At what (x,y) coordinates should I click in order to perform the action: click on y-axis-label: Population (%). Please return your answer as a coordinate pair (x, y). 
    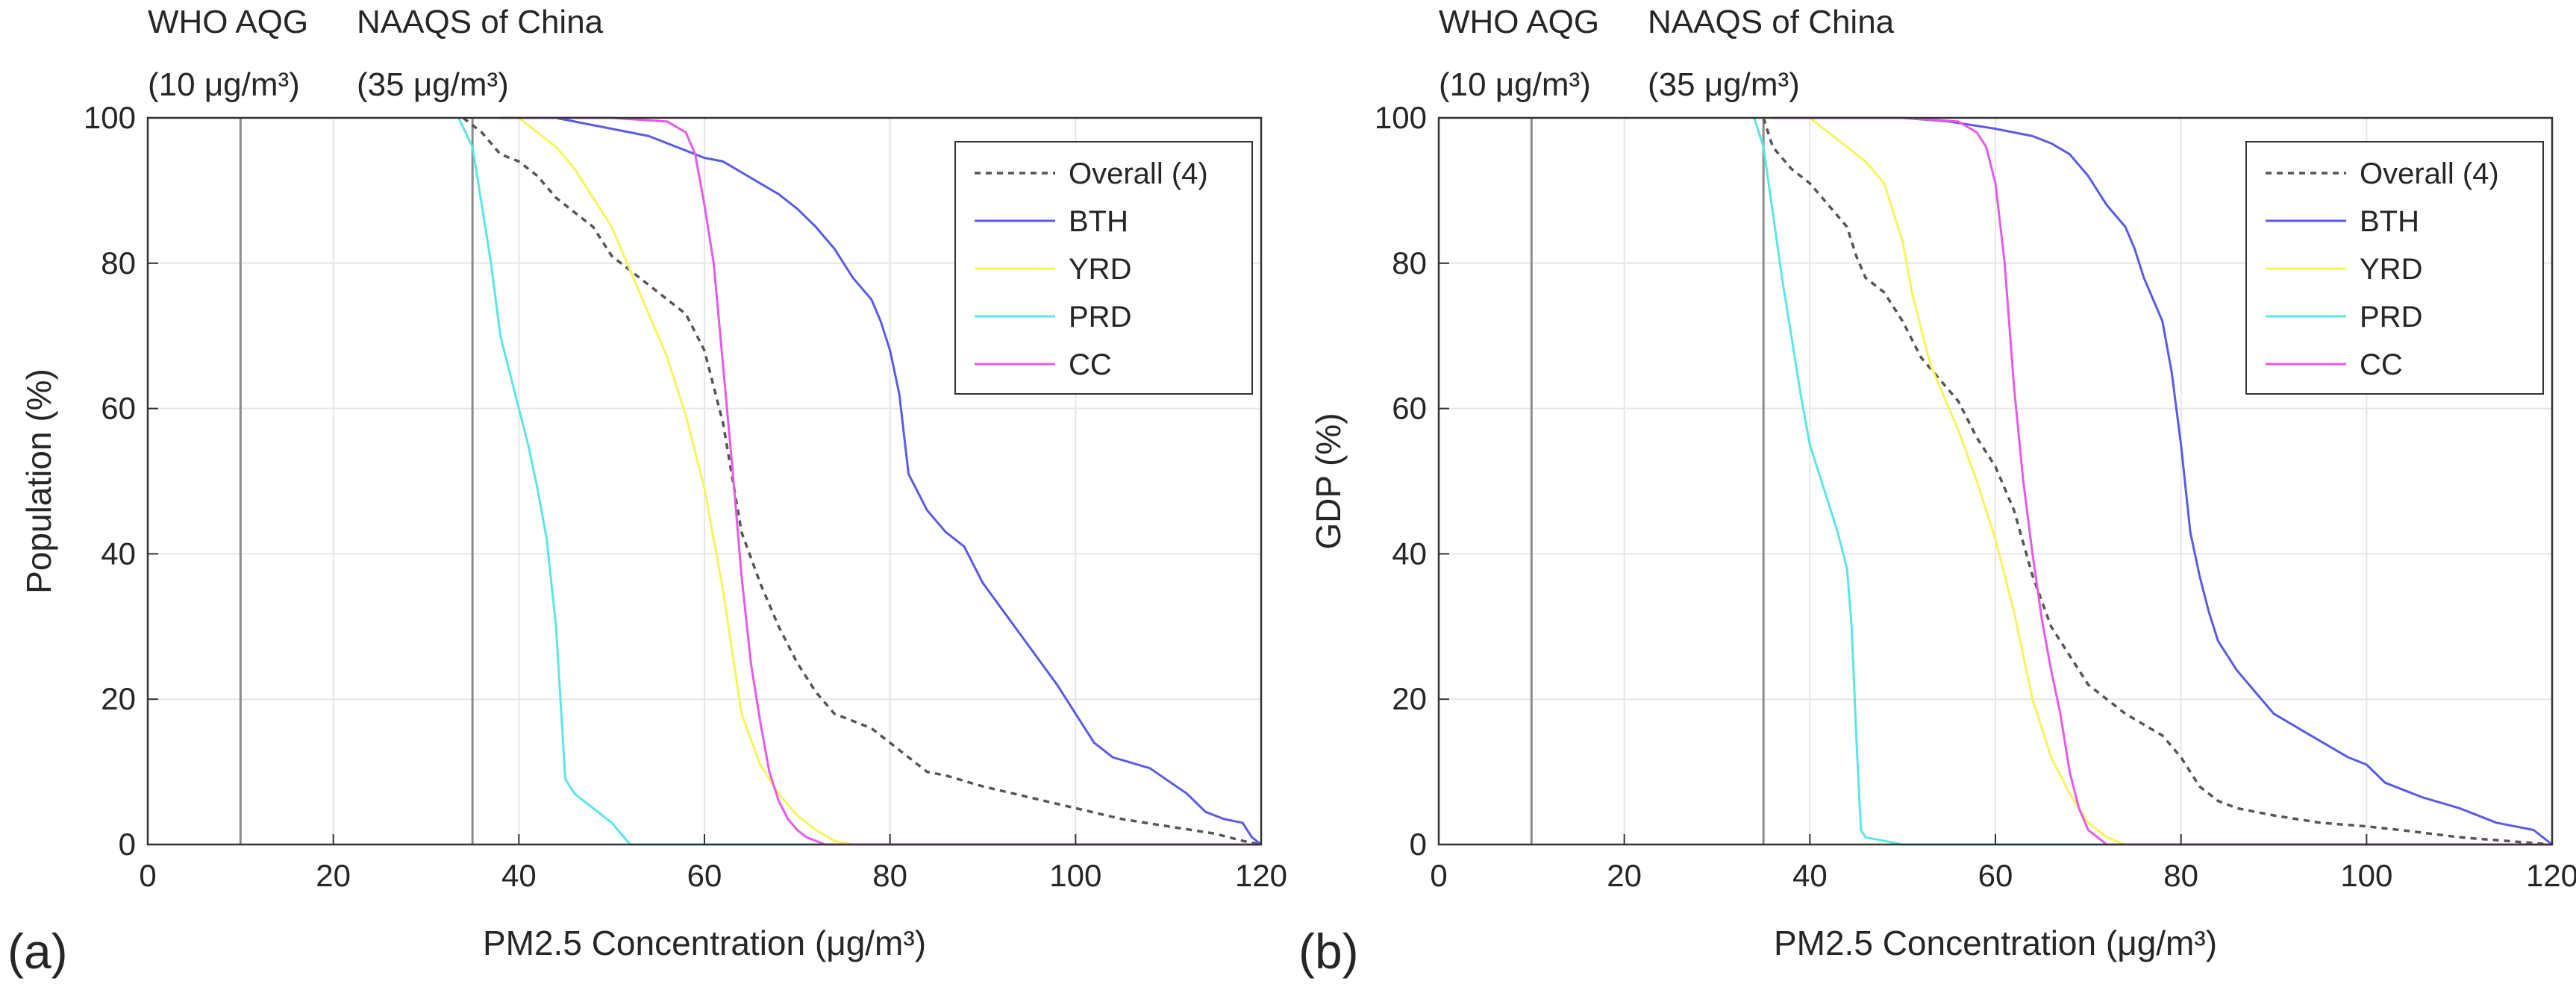
    Looking at the image, I should click on (38, 482).